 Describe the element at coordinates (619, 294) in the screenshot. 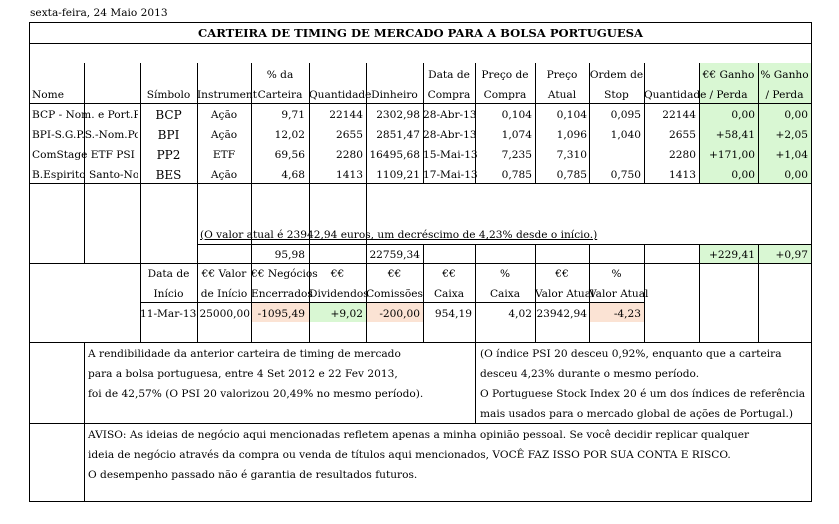

I see `sum-header-pva-2: Valor Atual` at that location.